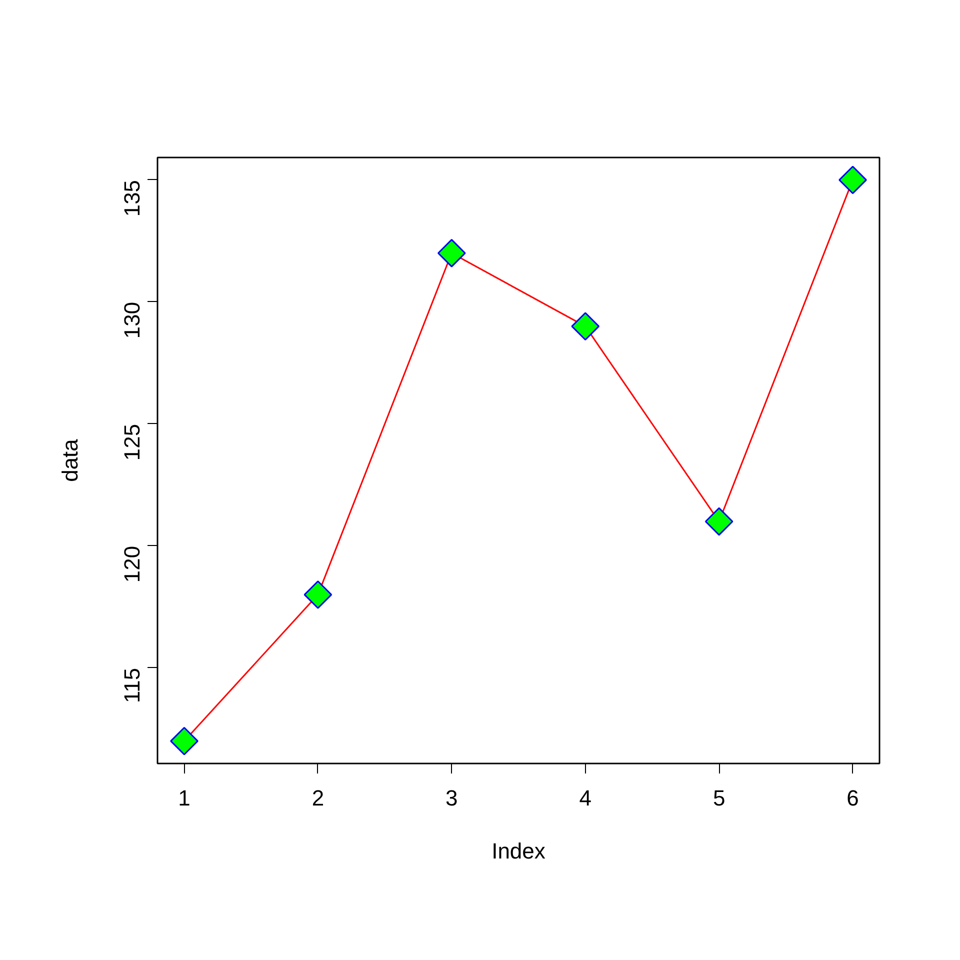  I want to click on y-tick-label: 120, so click(132, 564).